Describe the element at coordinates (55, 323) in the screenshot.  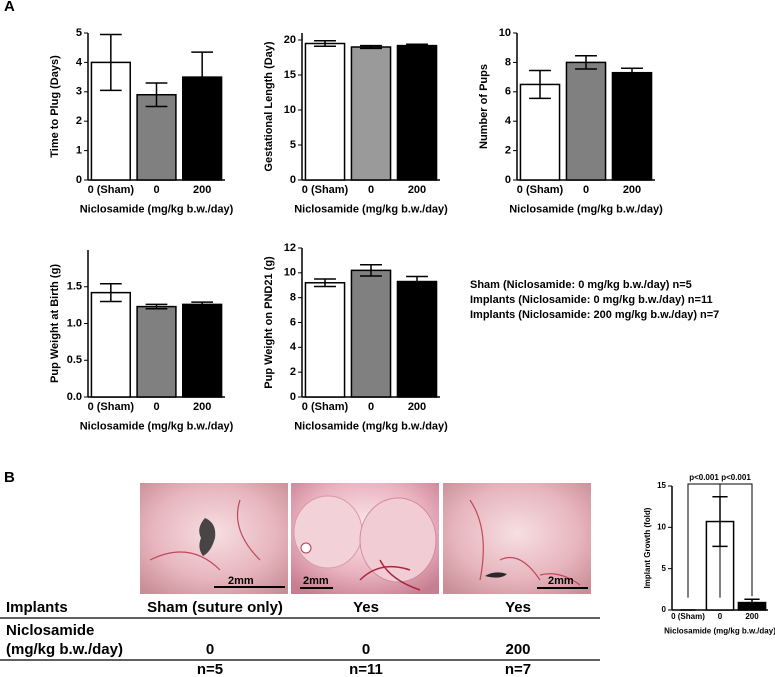
I see `y-axis-label: Pup Weight at Birth (g)` at that location.